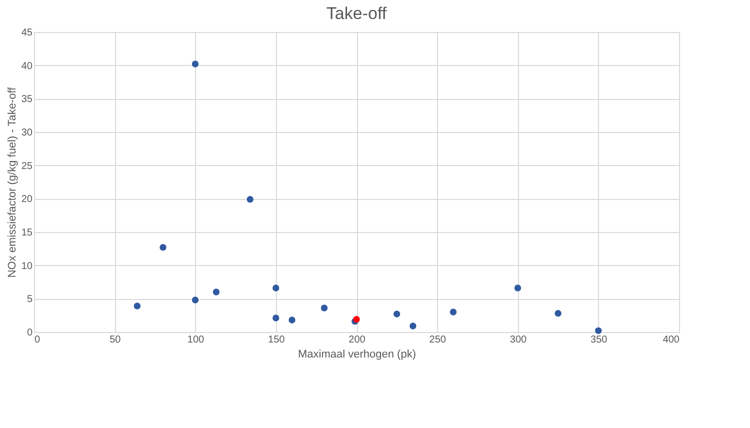 This screenshot has height=428, width=750. What do you see at coordinates (671, 340) in the screenshot?
I see `x-tick-label: 400` at bounding box center [671, 340].